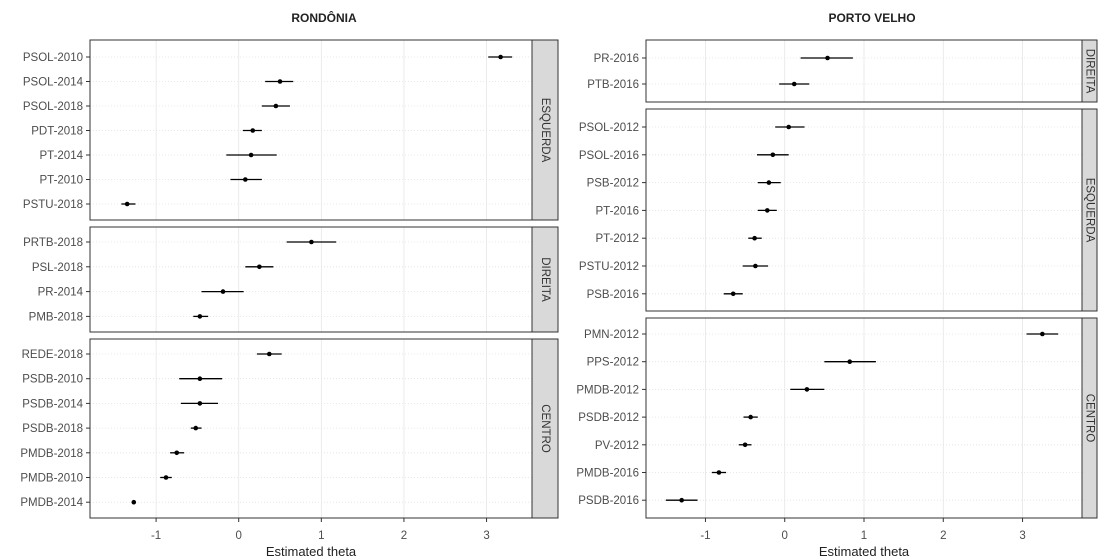  I want to click on y-tick-label: PV-2012, so click(617, 446).